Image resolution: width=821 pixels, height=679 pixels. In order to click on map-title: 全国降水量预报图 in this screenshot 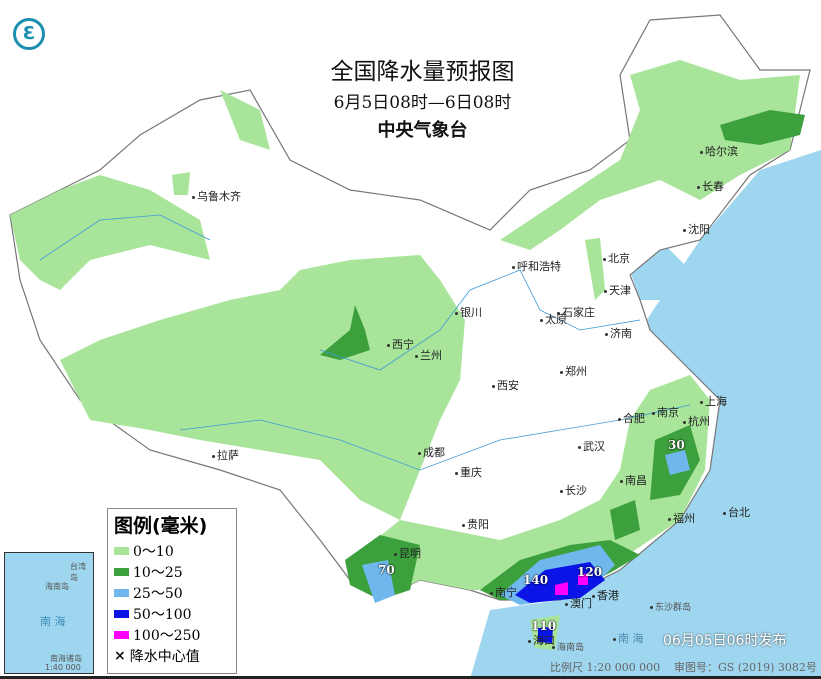, I will do `click(422, 72)`.